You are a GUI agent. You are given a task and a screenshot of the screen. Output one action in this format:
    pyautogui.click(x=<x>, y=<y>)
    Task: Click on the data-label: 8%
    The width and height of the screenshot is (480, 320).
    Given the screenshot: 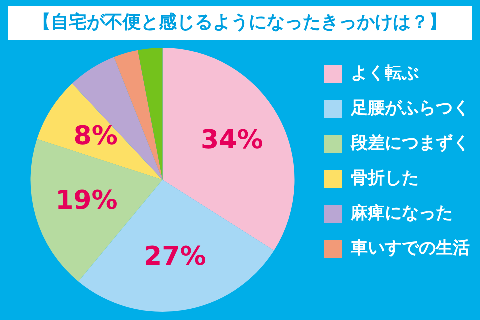 What is the action you would take?
    pyautogui.click(x=96, y=136)
    